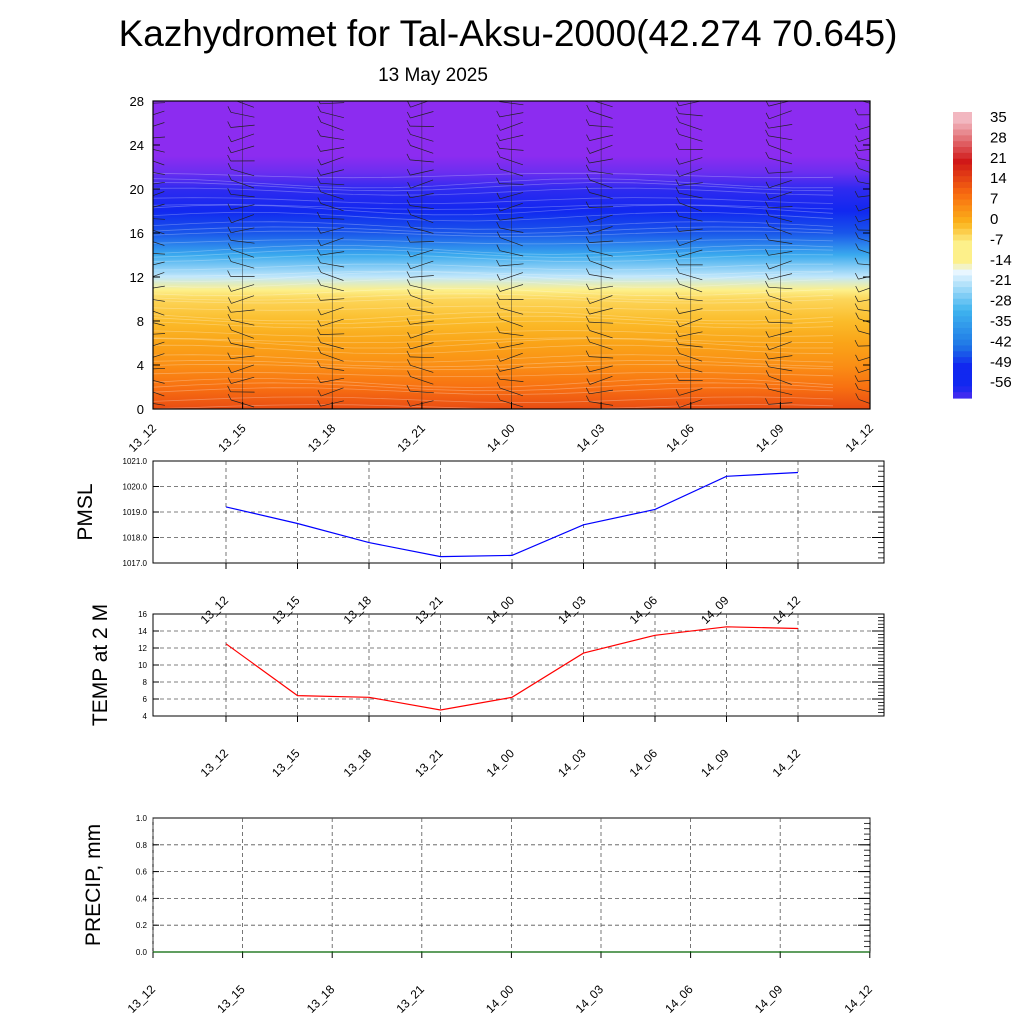 Image resolution: width=1024 pixels, height=1024 pixels. I want to click on heatmap-x-tick-label: 14_06, so click(680, 438).